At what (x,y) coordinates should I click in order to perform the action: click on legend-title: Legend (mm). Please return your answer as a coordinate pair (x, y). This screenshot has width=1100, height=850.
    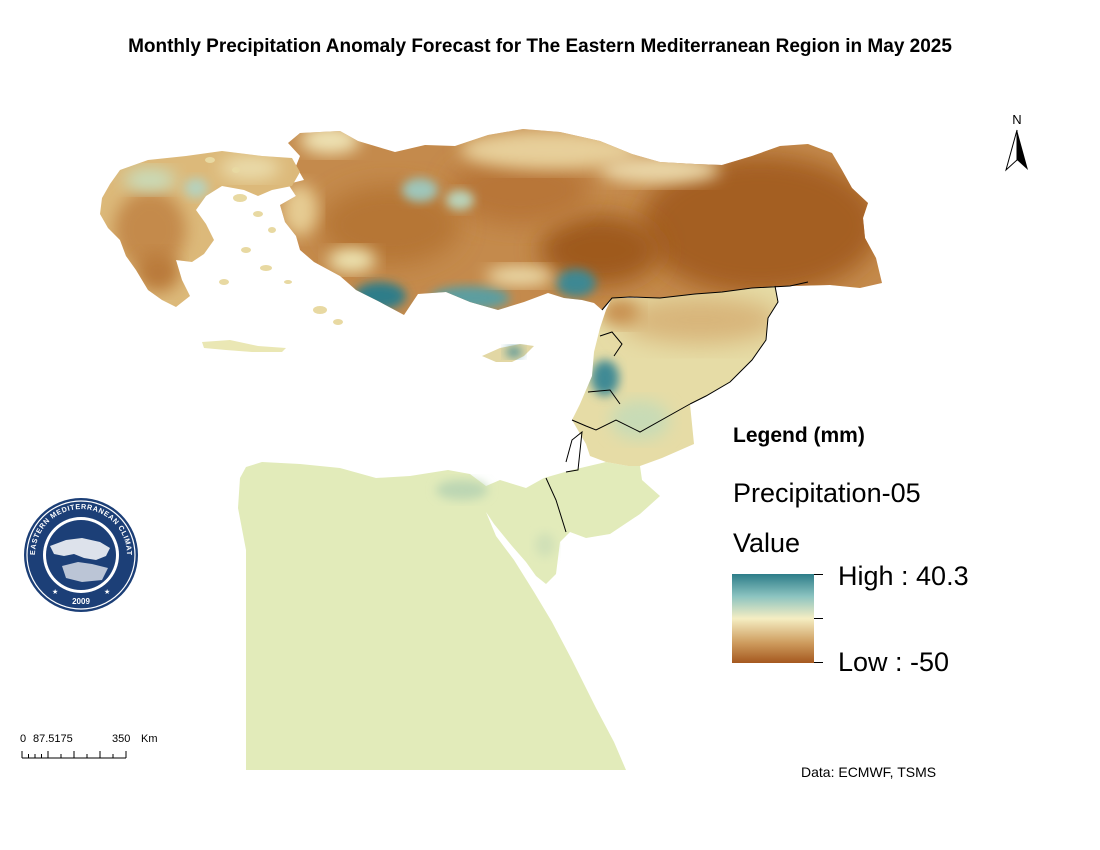
    Looking at the image, I should click on (799, 435).